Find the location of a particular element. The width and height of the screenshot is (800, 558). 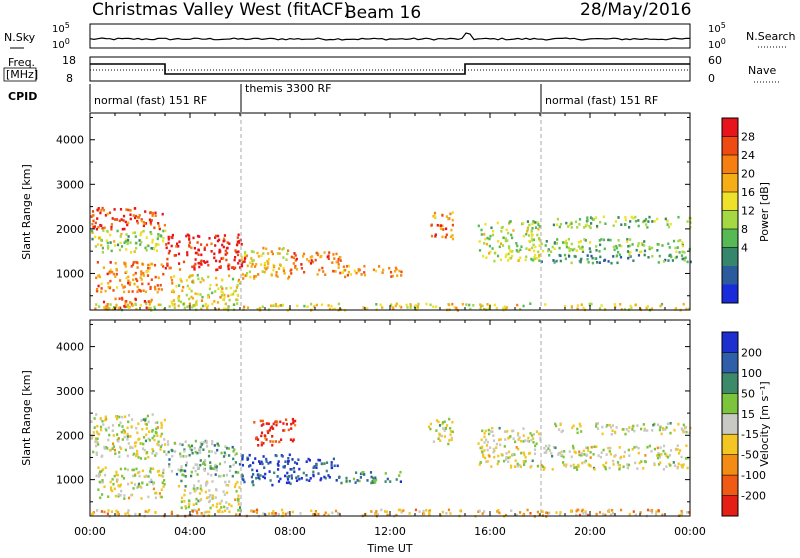

nsky-tick-top: 105 is located at coordinates (61, 28).